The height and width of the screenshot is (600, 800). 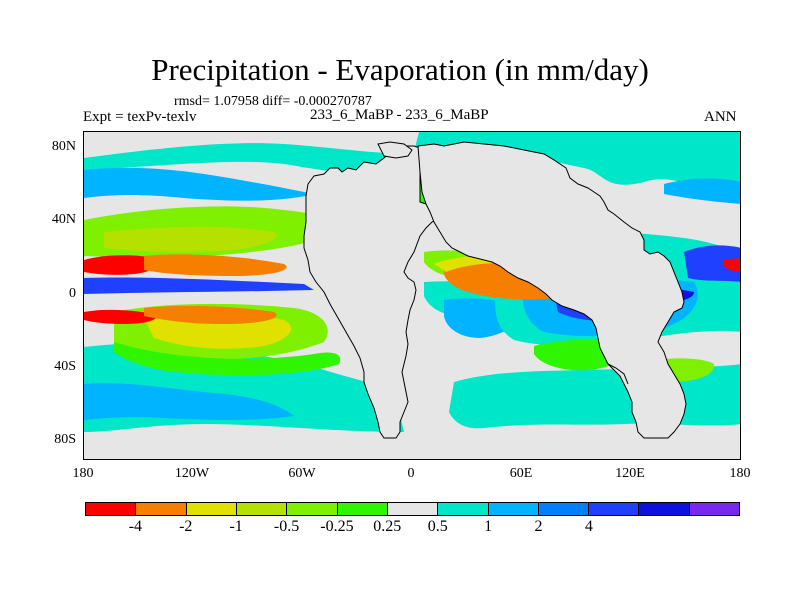 I want to click on lon-tick-0: 0, so click(x=411, y=473).